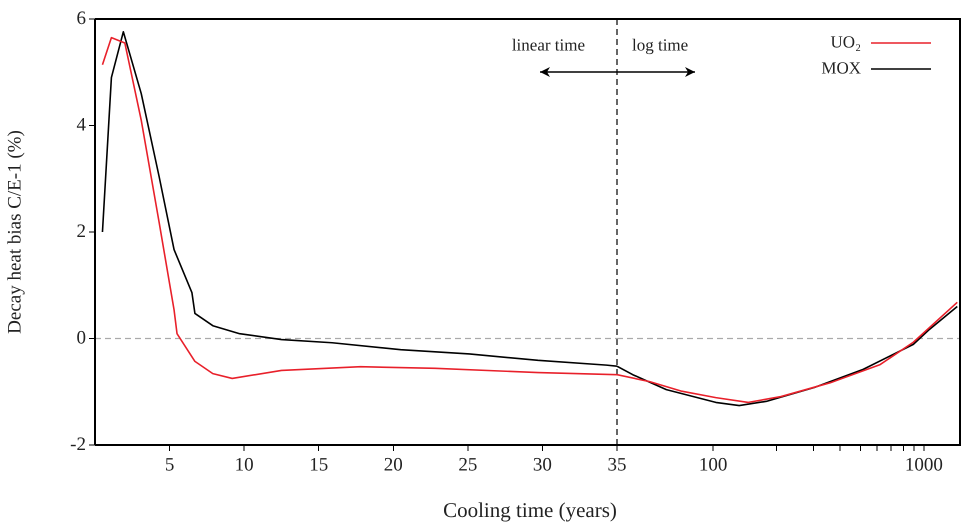 This screenshot has height=531, width=961. Describe the element at coordinates (244, 465) in the screenshot. I see `x-tick-label: 10` at that location.